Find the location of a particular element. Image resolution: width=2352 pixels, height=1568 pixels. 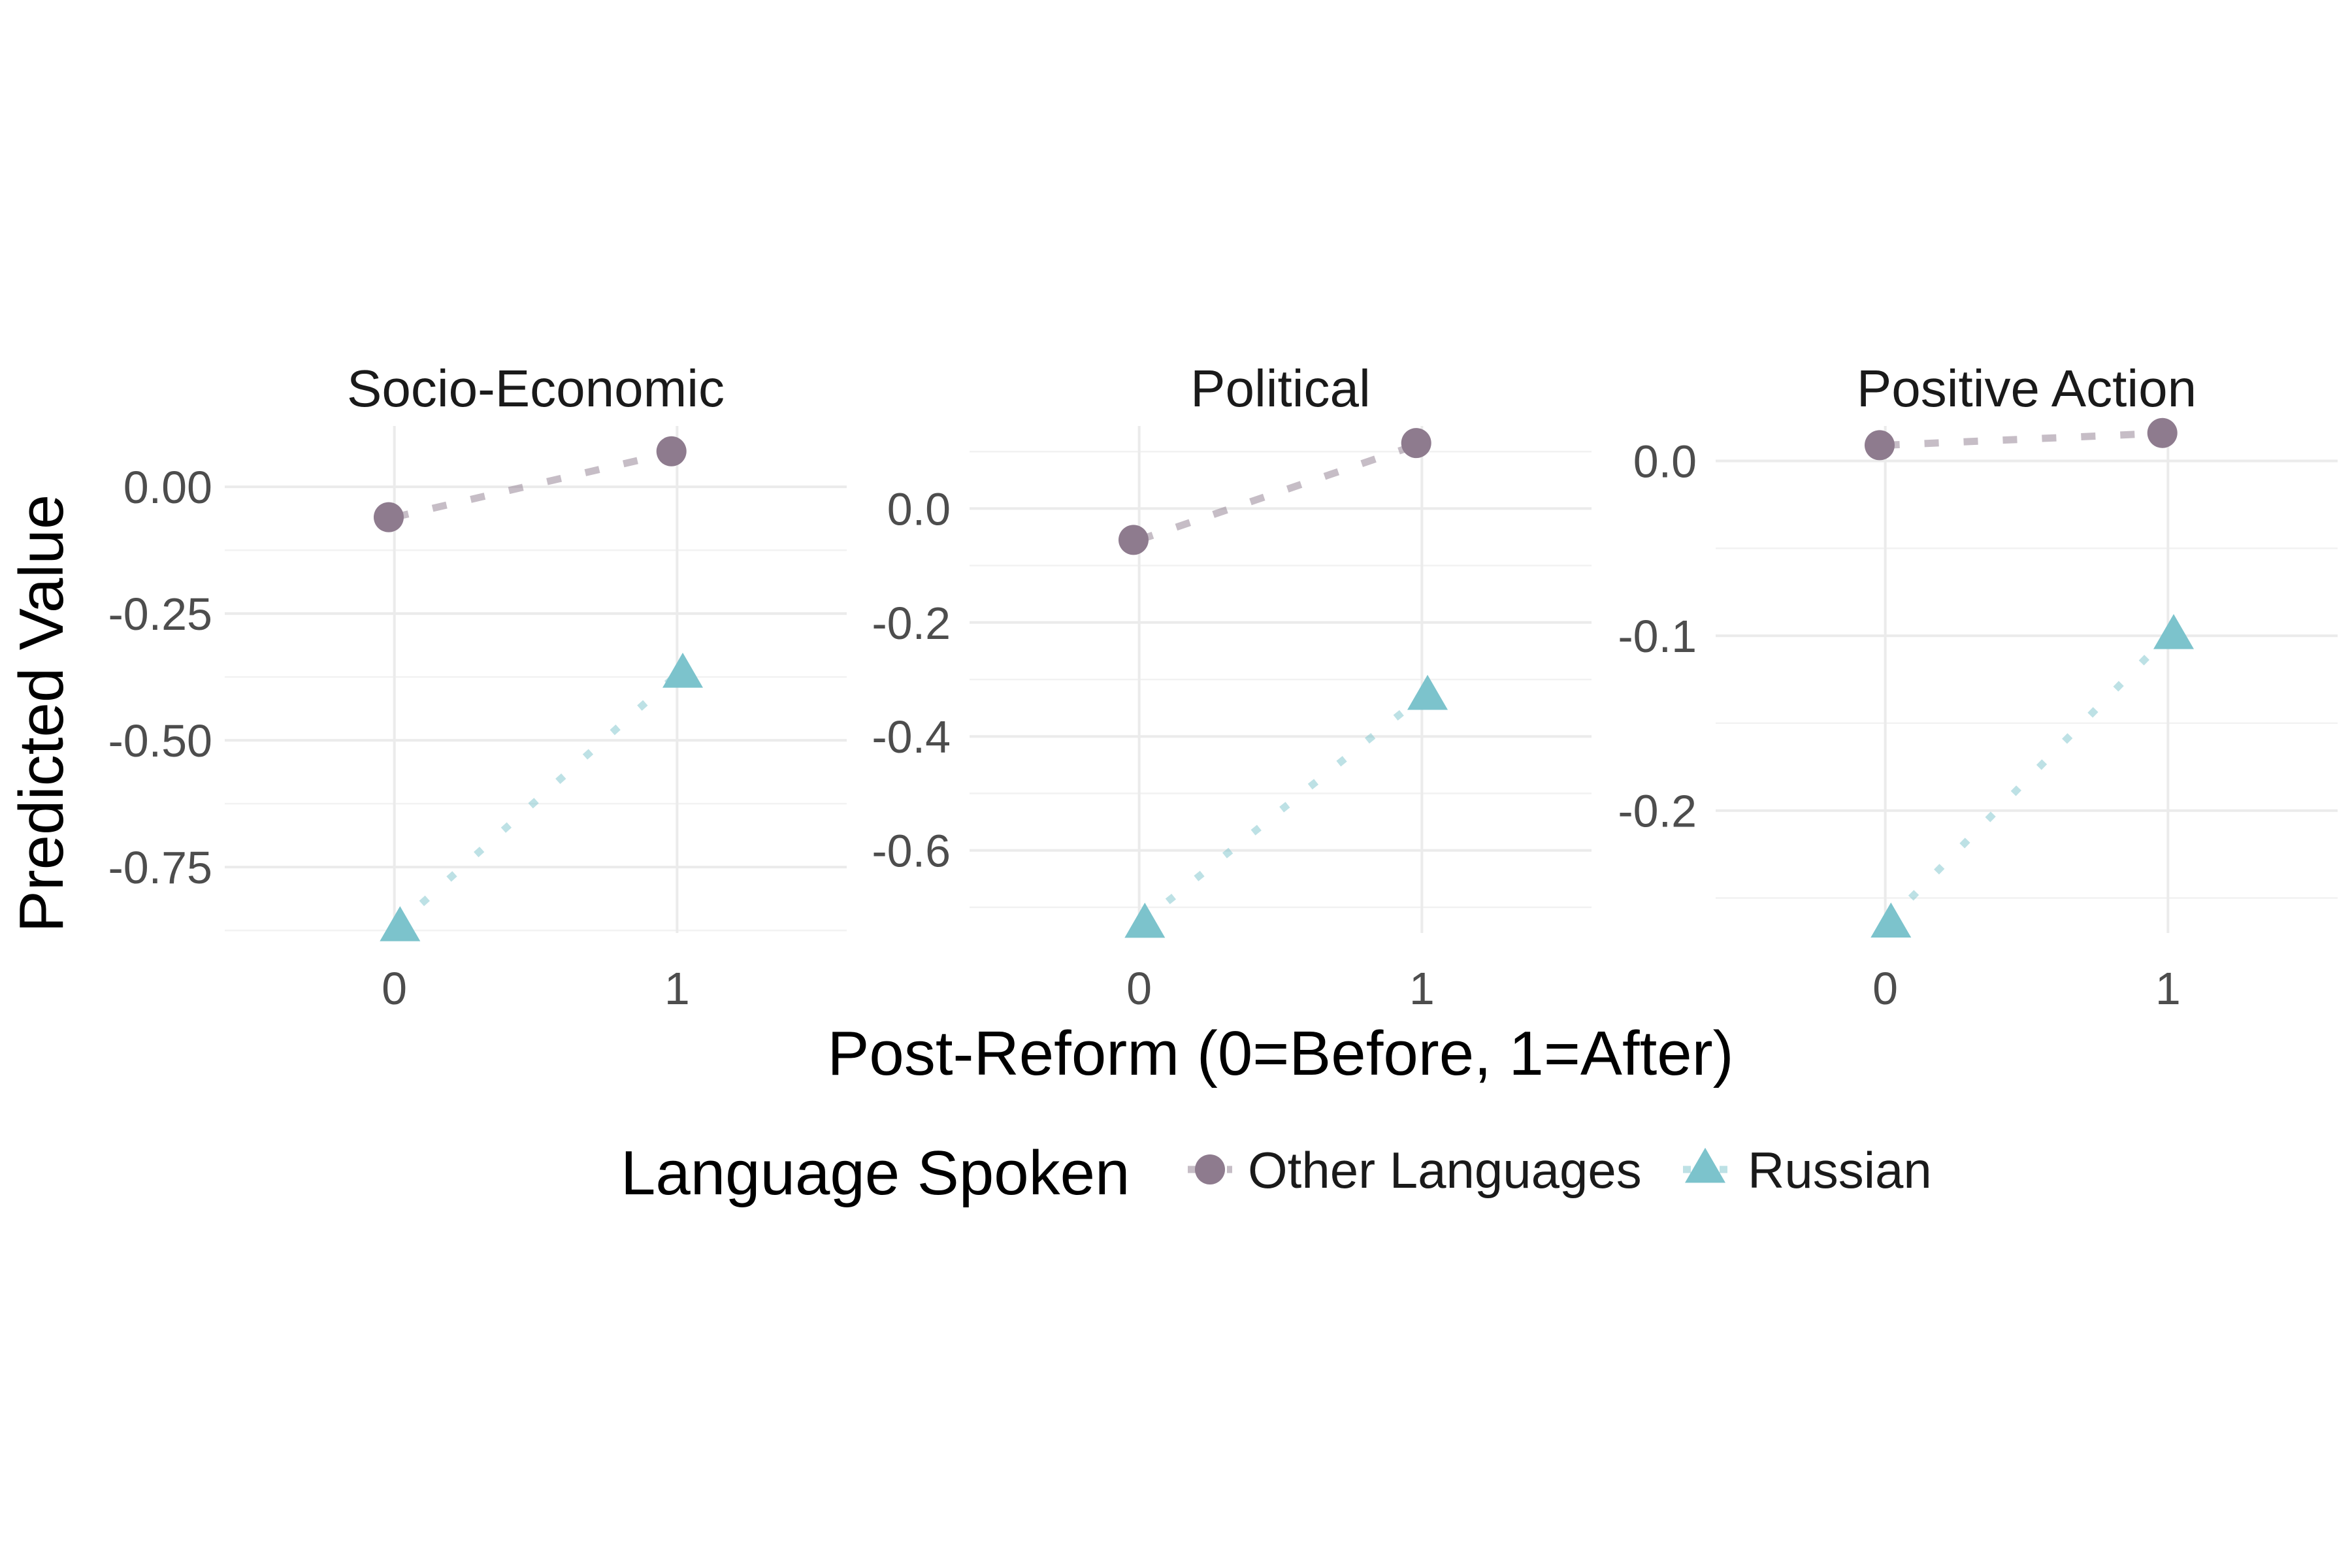

legend-entry-other-languages: Other Languages is located at coordinates (1415, 1170).